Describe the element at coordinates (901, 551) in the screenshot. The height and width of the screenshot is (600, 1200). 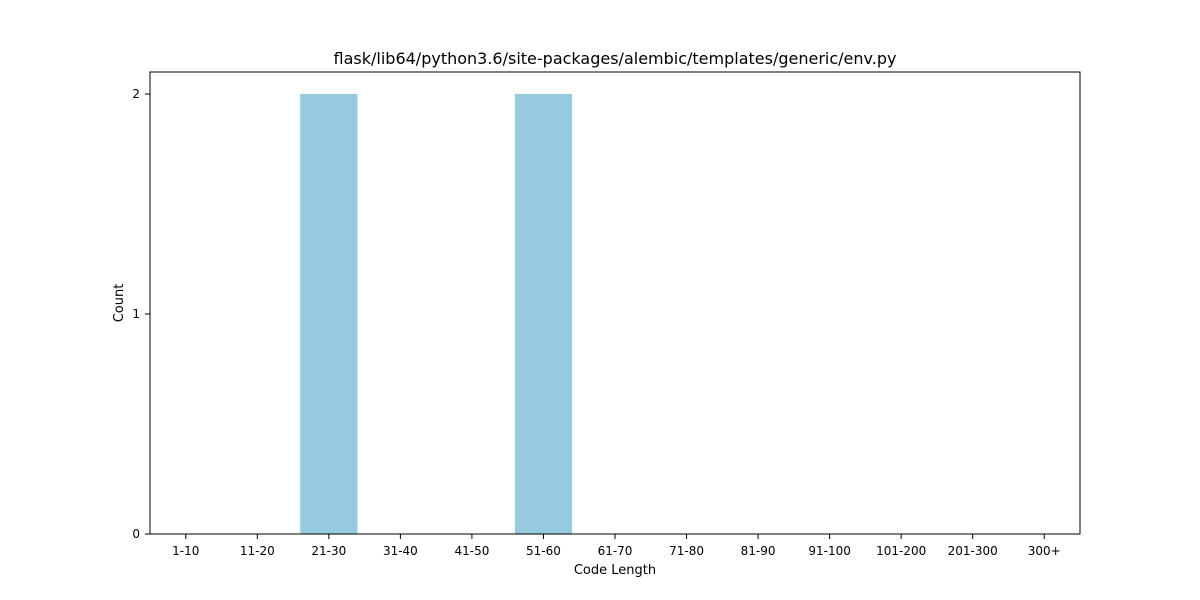
I see `x-tick-label: 101-200` at that location.